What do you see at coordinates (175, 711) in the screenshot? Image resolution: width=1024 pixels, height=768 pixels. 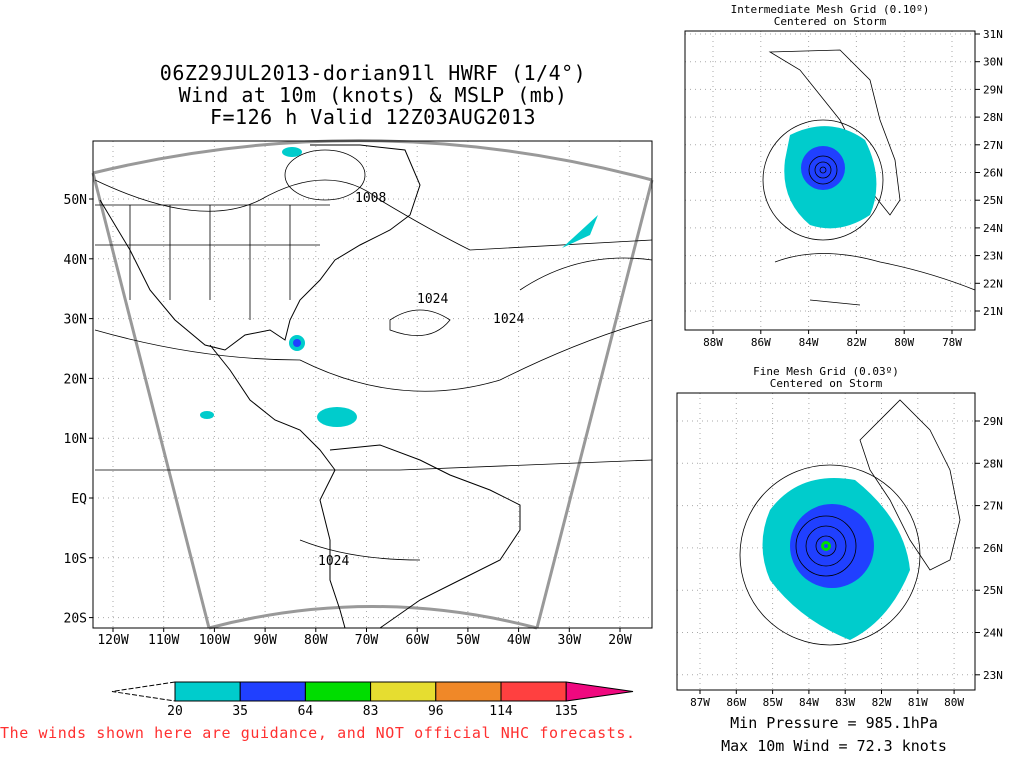 I see `colorbar-label: 20` at bounding box center [175, 711].